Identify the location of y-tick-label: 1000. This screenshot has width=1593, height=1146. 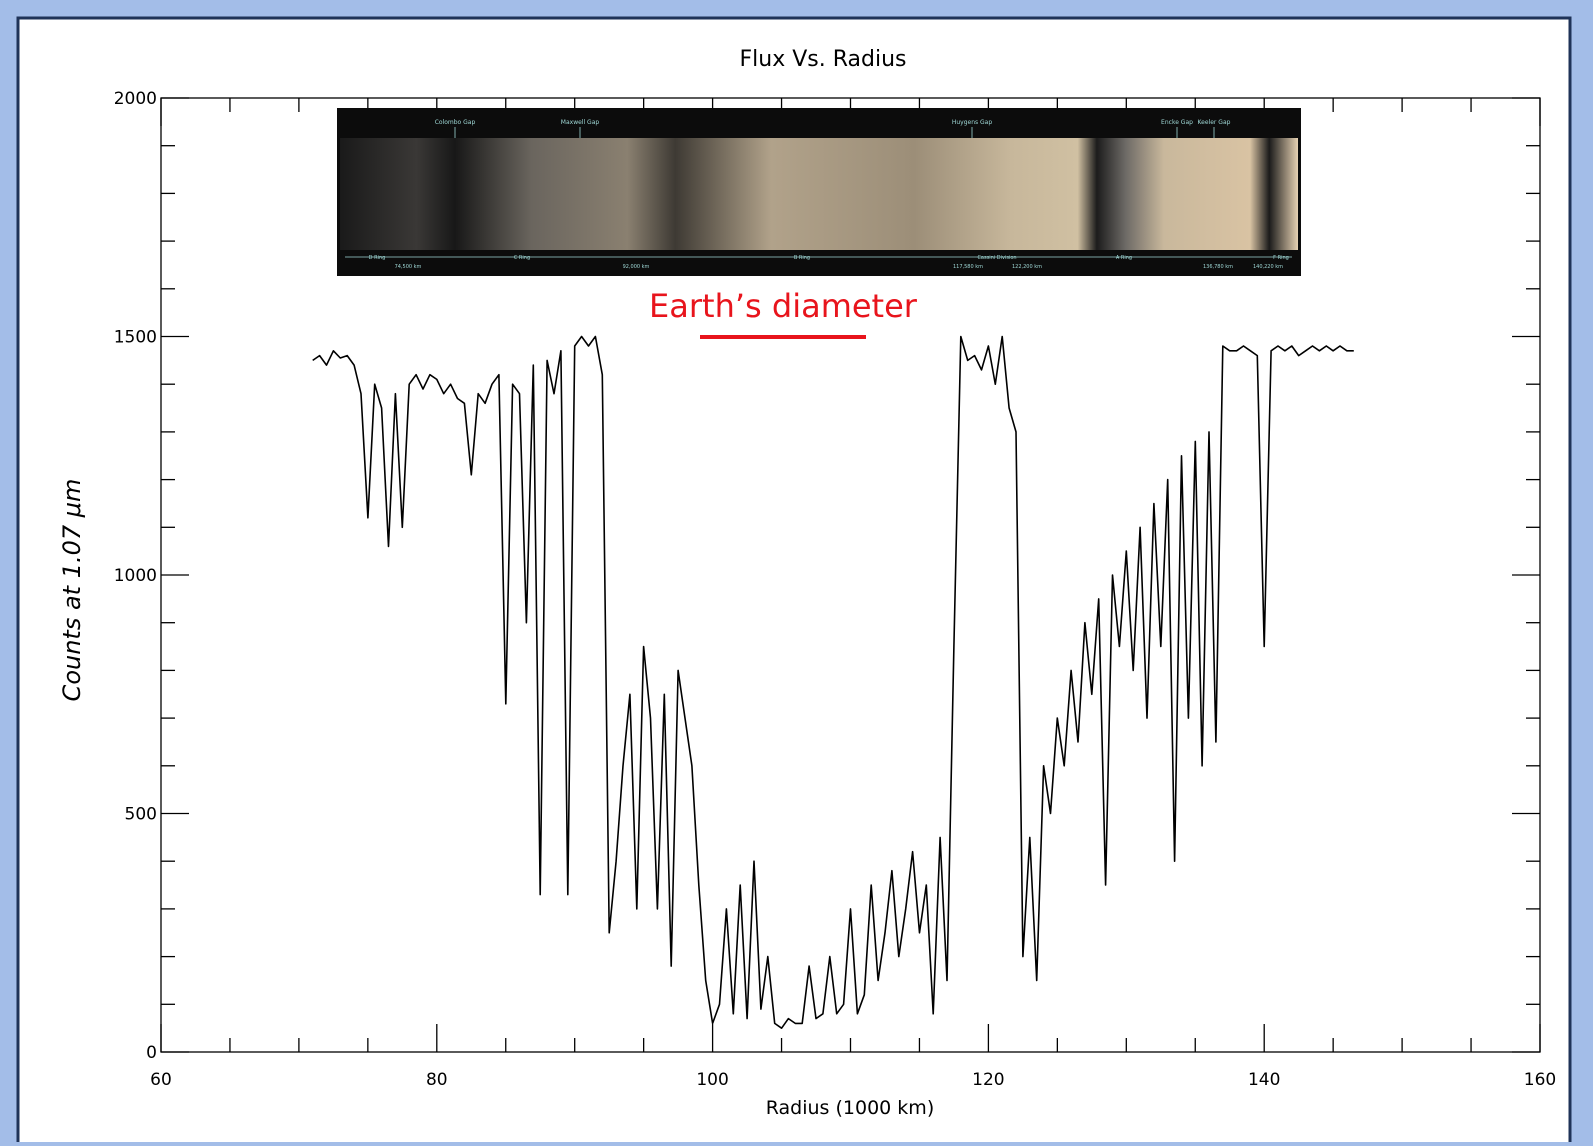
(135, 576).